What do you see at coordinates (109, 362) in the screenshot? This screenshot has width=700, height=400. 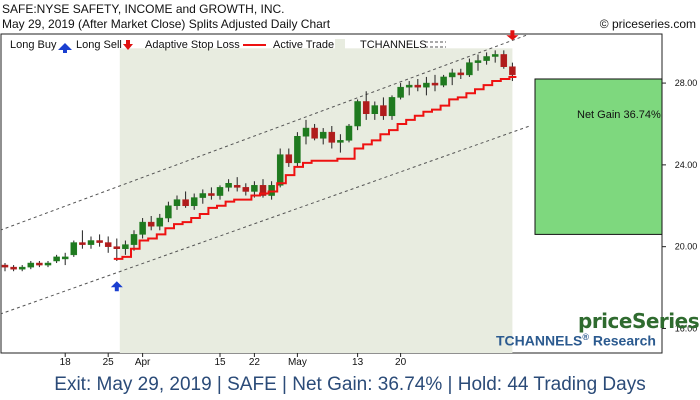 I see `x-tick-label: 25` at bounding box center [109, 362].